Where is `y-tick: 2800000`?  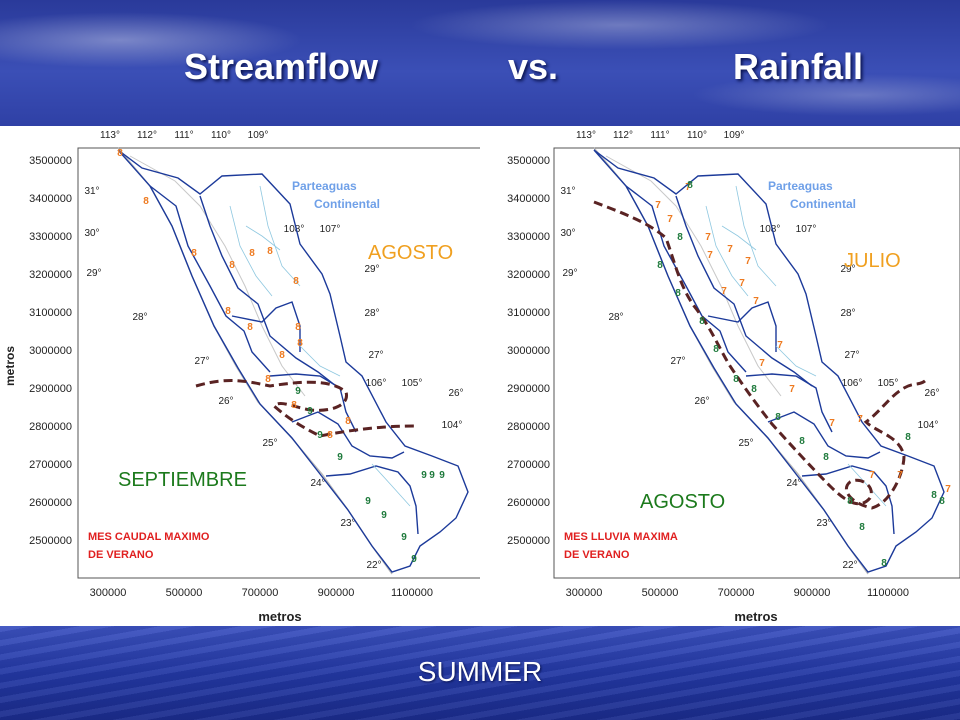 y-tick: 2800000 is located at coordinates (528, 427).